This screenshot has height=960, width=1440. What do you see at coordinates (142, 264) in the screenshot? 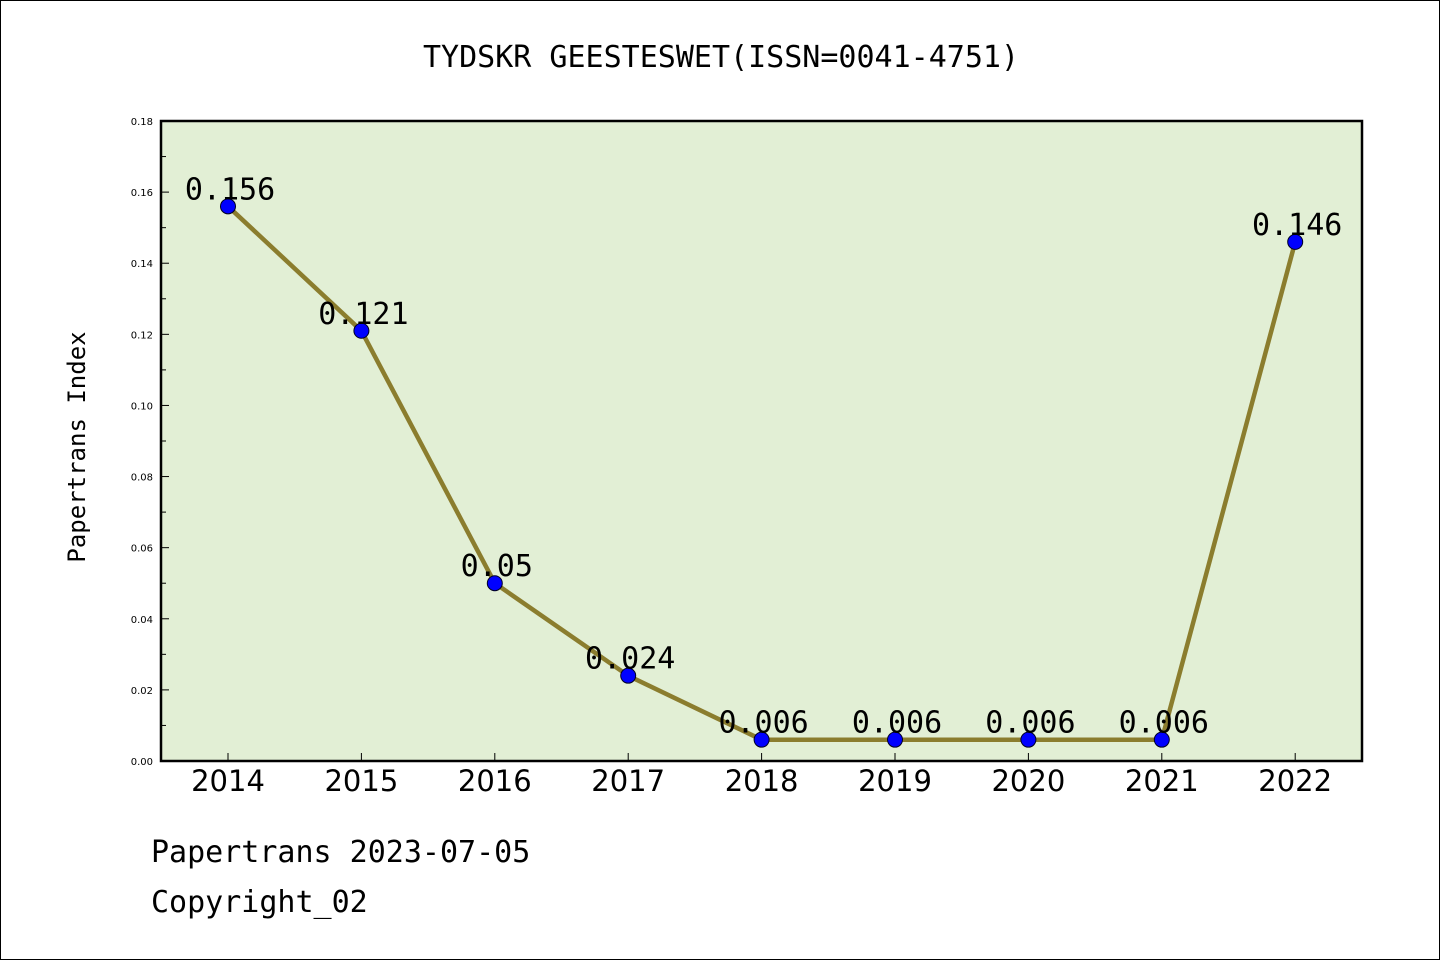
I see `y-tick-label: 0.14` at bounding box center [142, 264].